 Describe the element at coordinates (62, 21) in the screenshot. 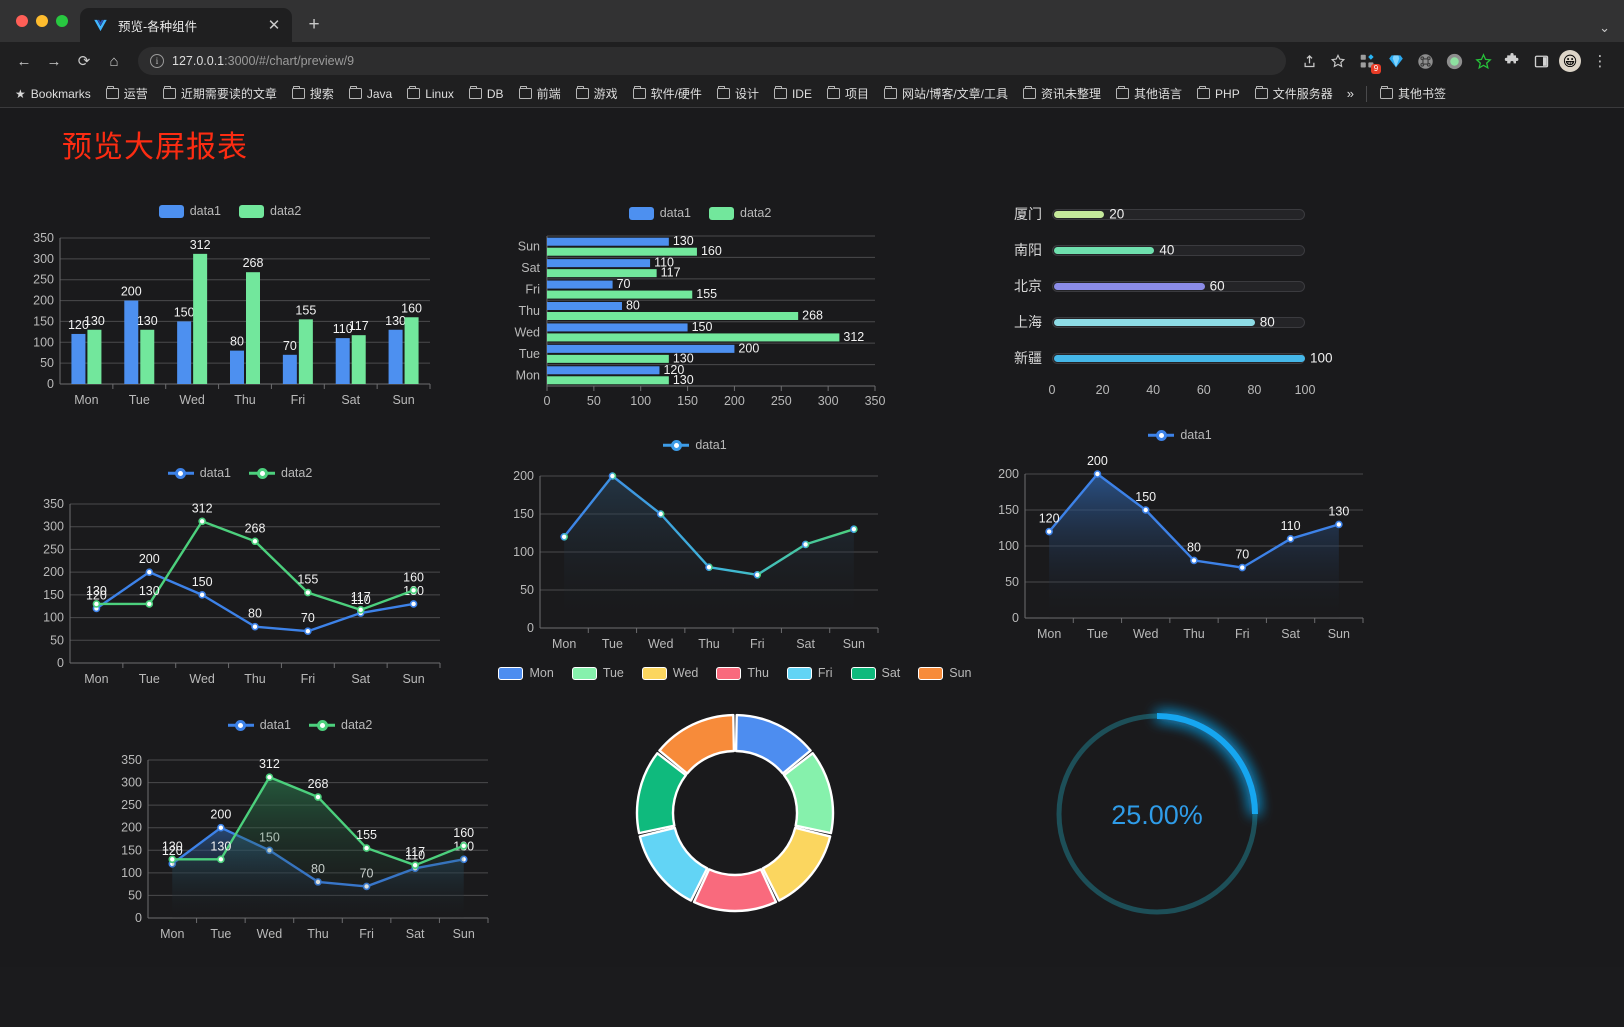

I see `maximize-window-button` at that location.